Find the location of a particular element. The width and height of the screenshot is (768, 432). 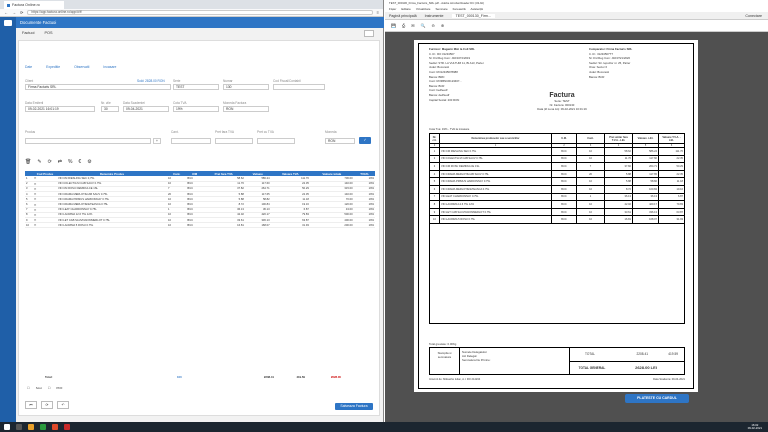

reader-menu-item: Asistență is located at coordinates (476, 9).